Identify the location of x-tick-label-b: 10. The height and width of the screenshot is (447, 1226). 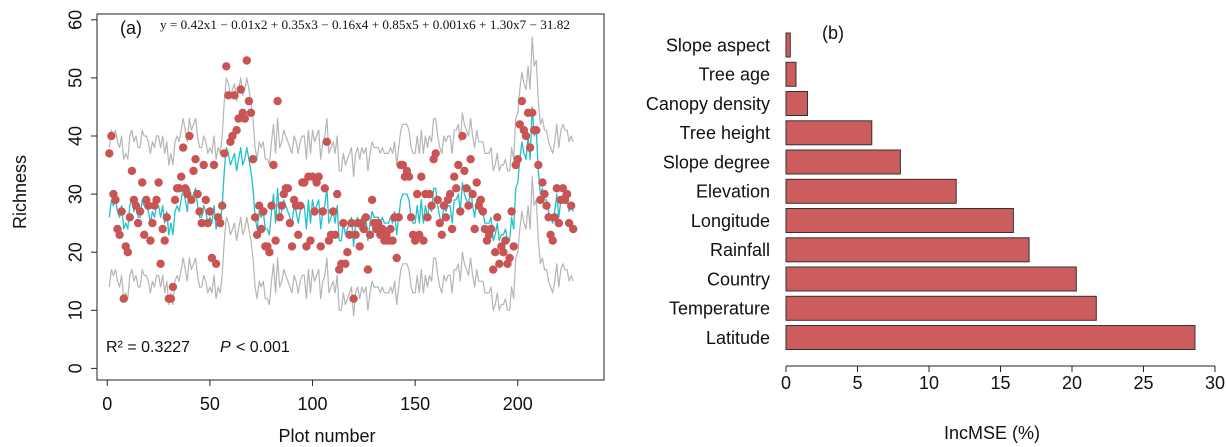
(929, 383).